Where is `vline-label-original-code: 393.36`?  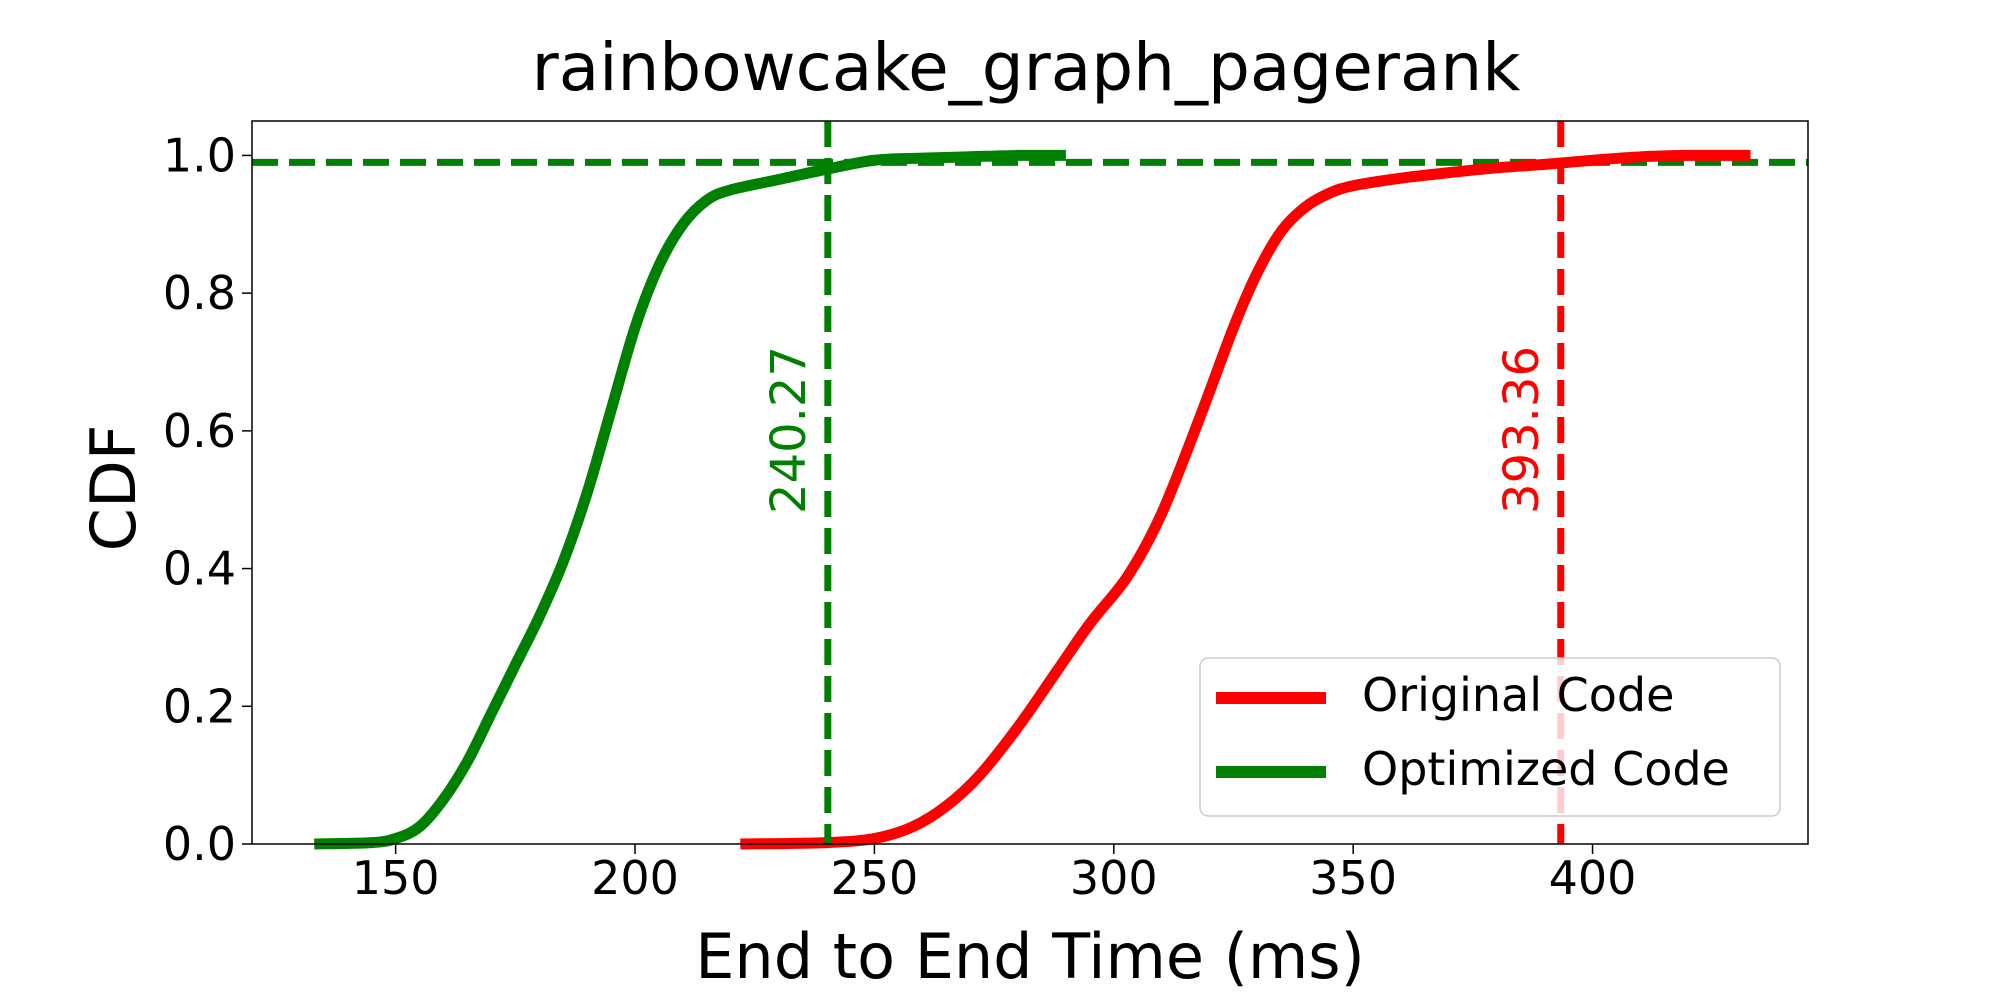
vline-label-original-code: 393.36 is located at coordinates (1522, 430).